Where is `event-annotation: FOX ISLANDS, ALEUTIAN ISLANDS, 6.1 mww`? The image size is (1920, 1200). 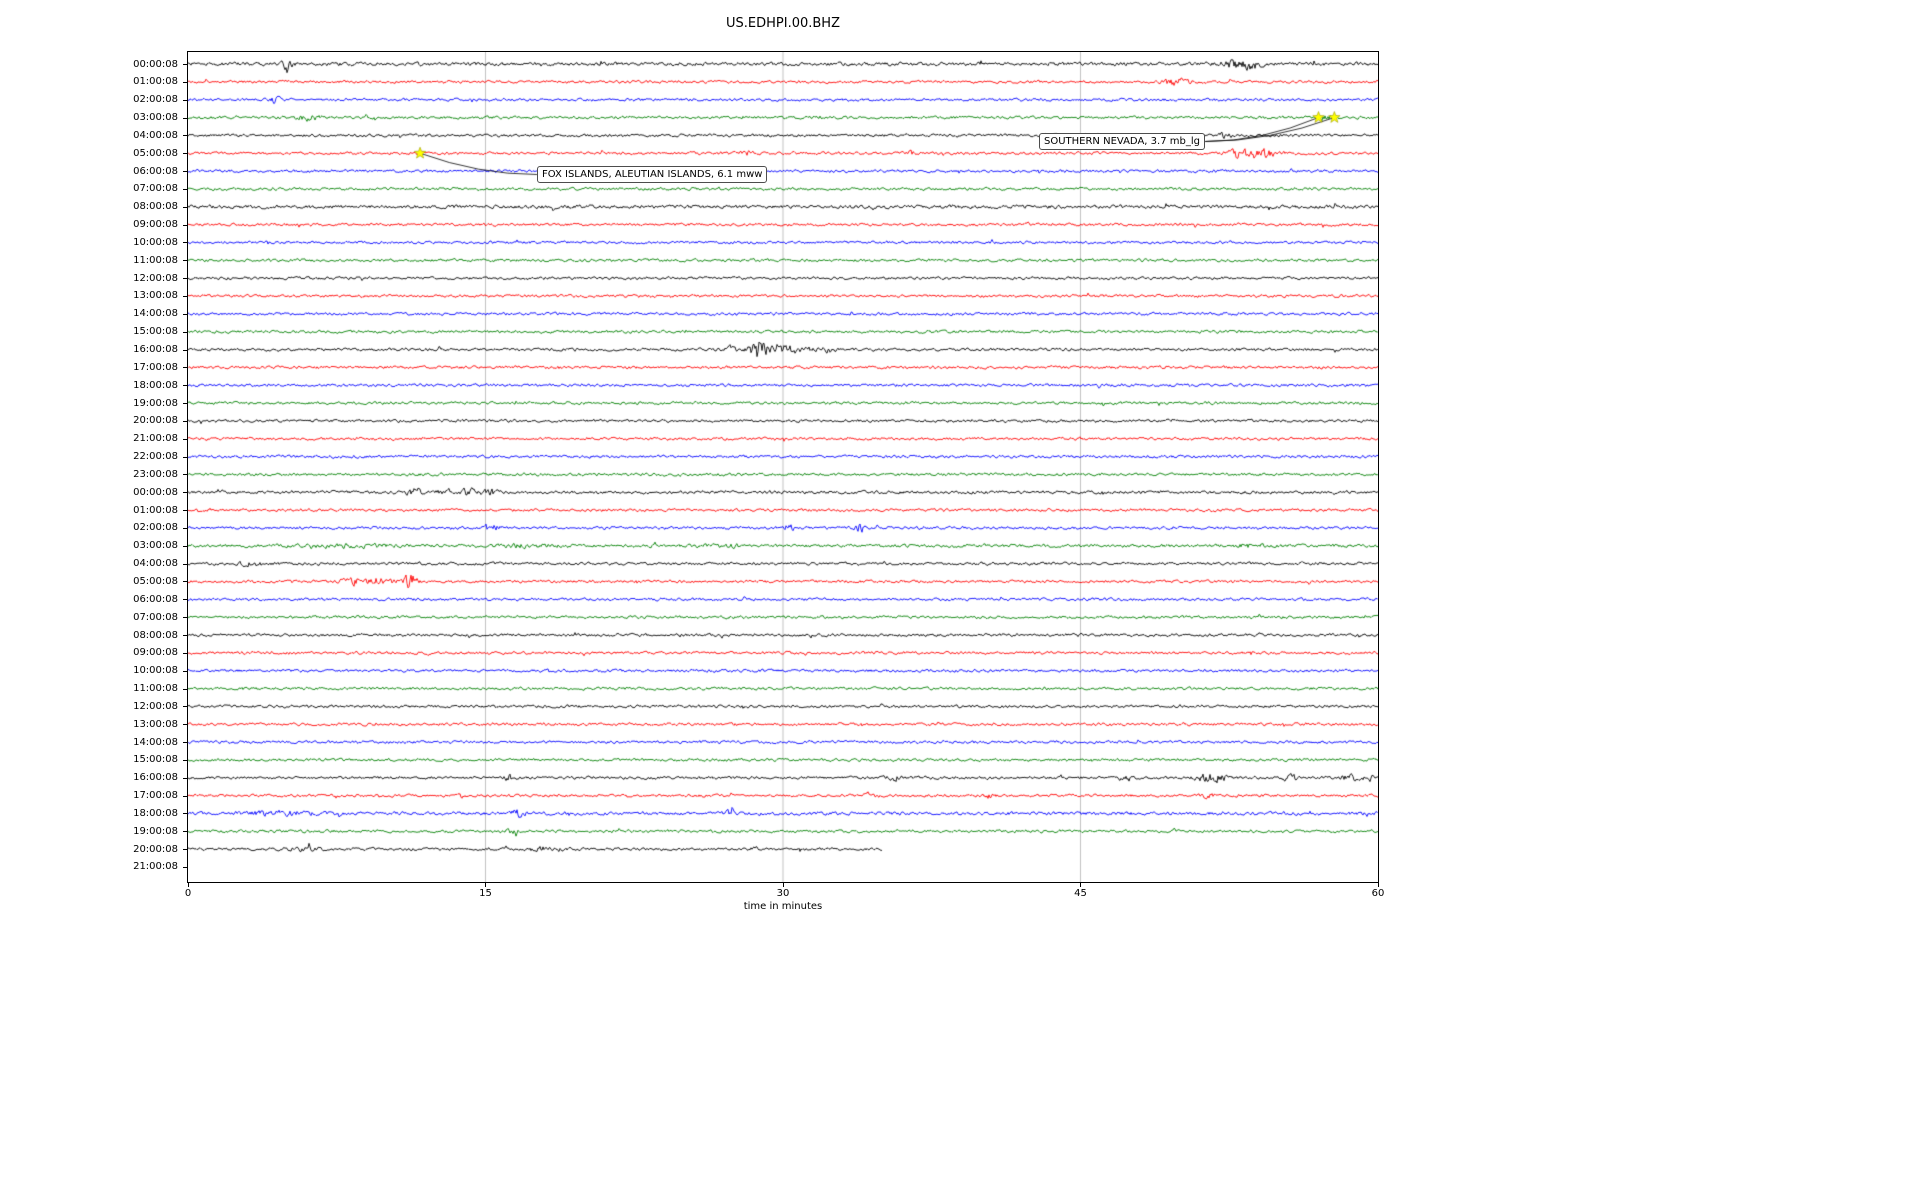 event-annotation: FOX ISLANDS, ALEUTIAN ISLANDS, 6.1 mww is located at coordinates (652, 174).